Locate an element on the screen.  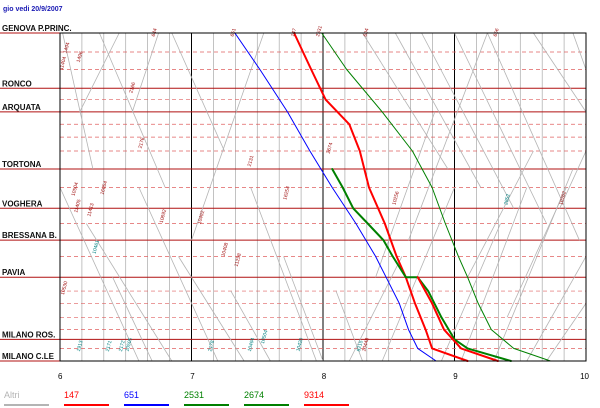
legend-label: 9314 is located at coordinates (314, 395).